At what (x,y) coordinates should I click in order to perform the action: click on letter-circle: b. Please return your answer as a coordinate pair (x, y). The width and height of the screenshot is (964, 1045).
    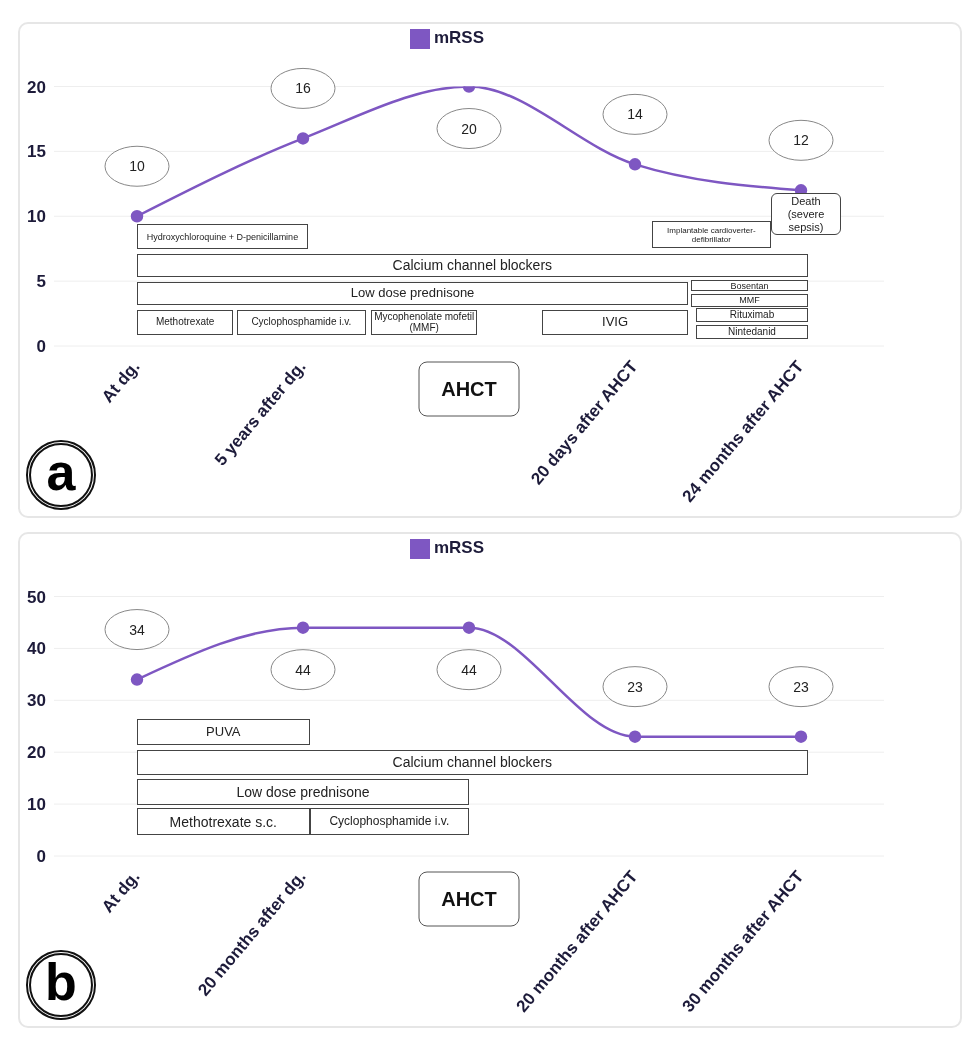
    Looking at the image, I should click on (61, 985).